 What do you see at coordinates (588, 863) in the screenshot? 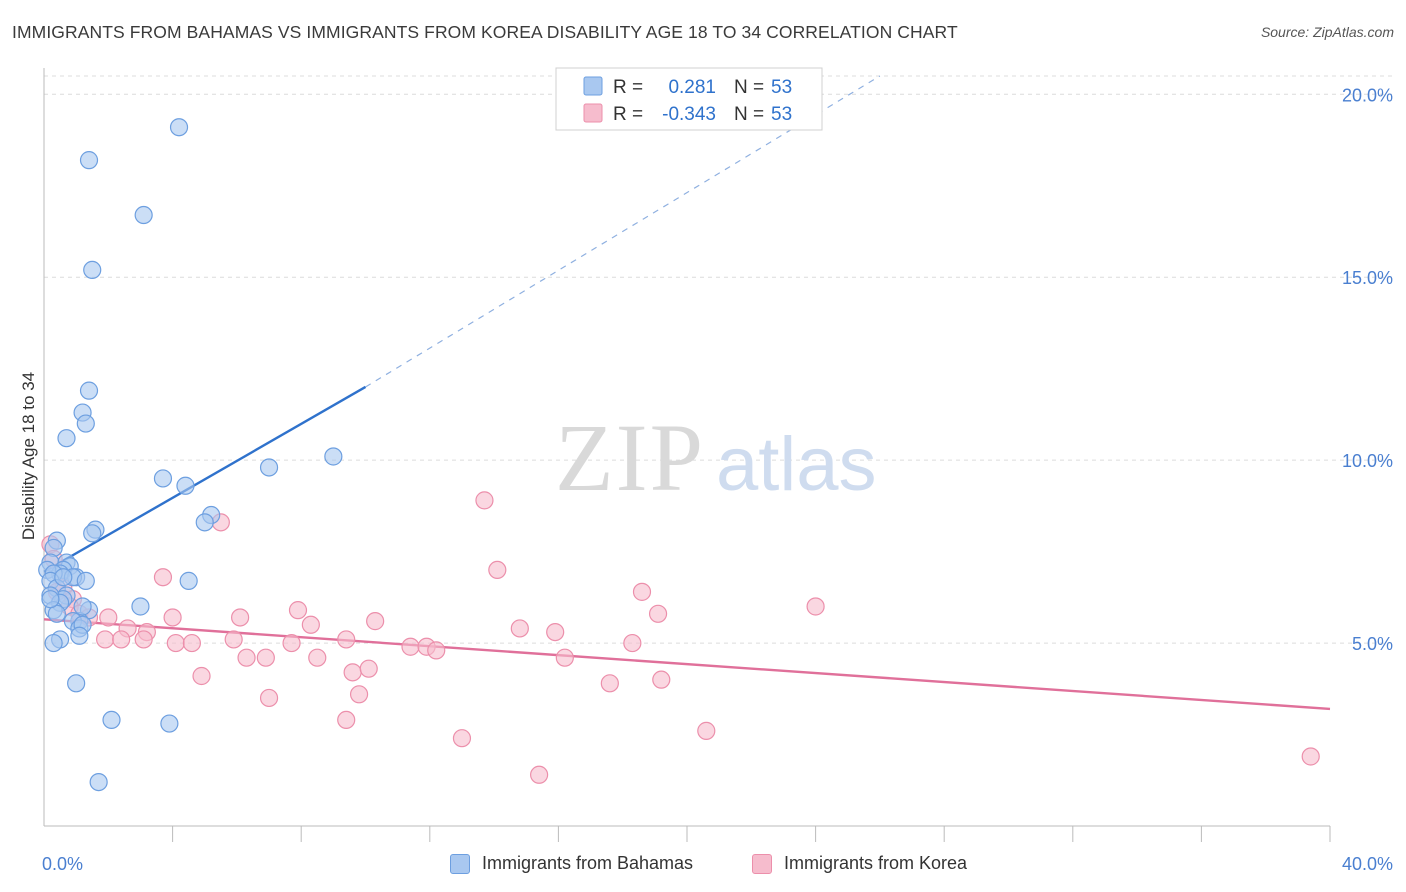
I see `legend-label-bahamas: Immigrants from Bahamas` at bounding box center [588, 863].